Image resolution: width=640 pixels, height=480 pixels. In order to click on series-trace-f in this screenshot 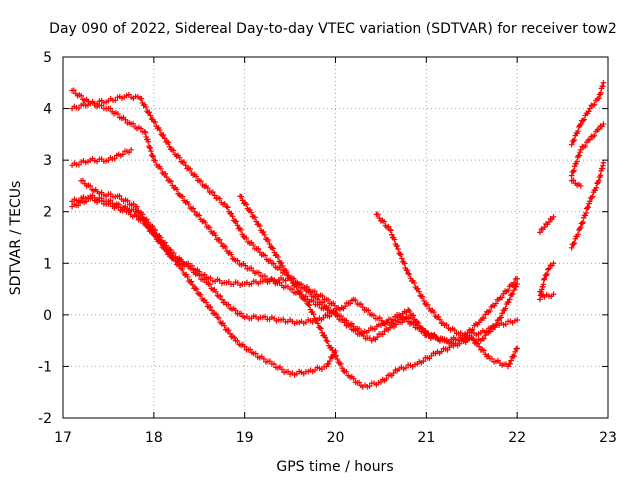, I will do `click(101, 158)`.